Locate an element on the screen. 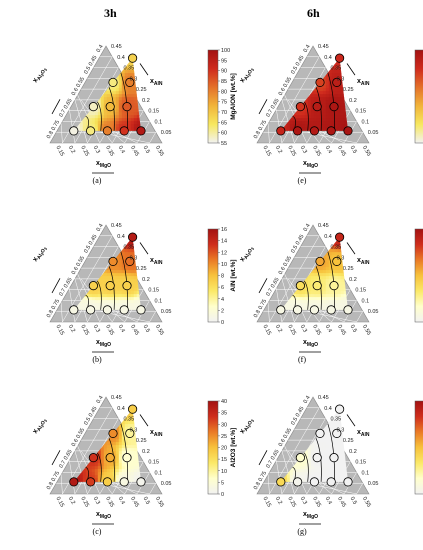 This screenshot has height=550, width=423. right-tick-label: 0.25 is located at coordinates (141, 269).